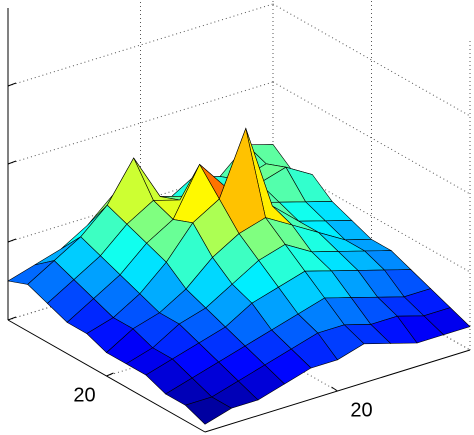  Describe the element at coordinates (208, 410) in the screenshot. I see `surface-patch` at that location.